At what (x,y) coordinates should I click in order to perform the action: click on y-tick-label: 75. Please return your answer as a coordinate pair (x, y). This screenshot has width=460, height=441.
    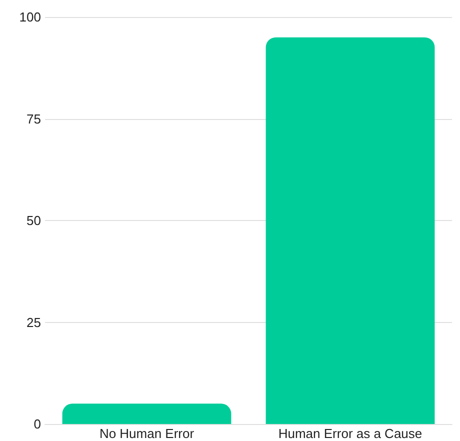
    Looking at the image, I should click on (33, 118).